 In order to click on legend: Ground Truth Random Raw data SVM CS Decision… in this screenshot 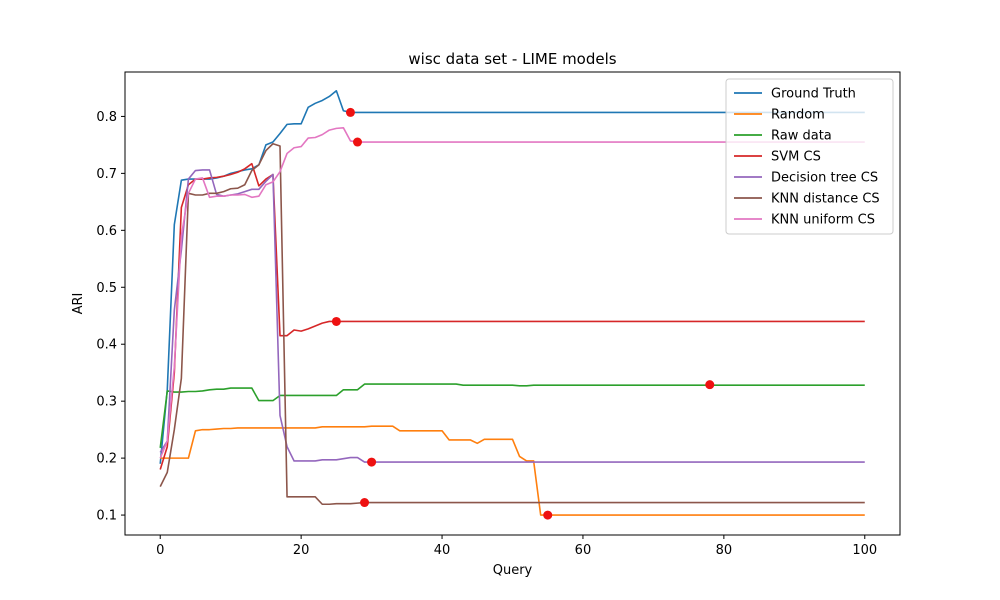, I will do `click(809, 156)`.